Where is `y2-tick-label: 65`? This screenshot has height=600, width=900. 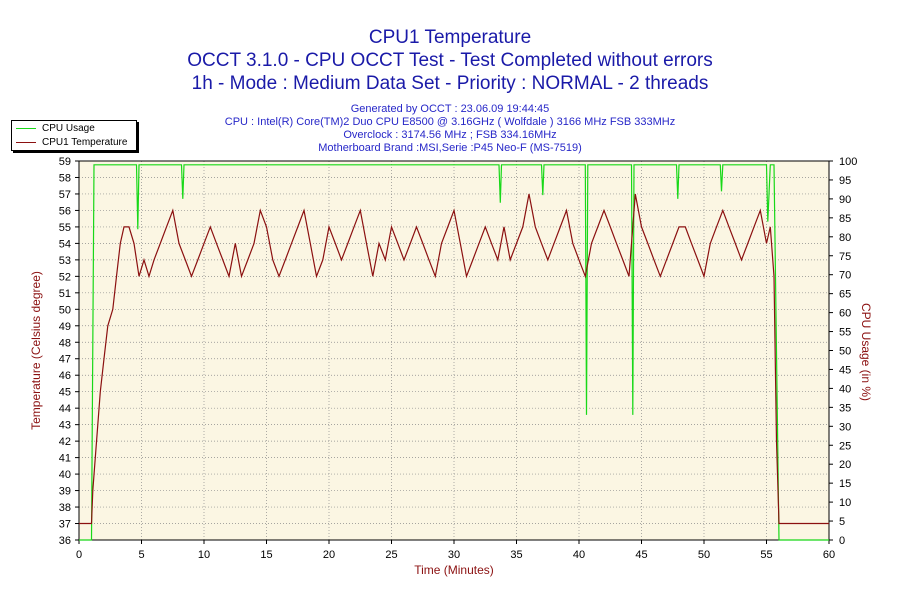 y2-tick-label: 65 is located at coordinates (845, 295).